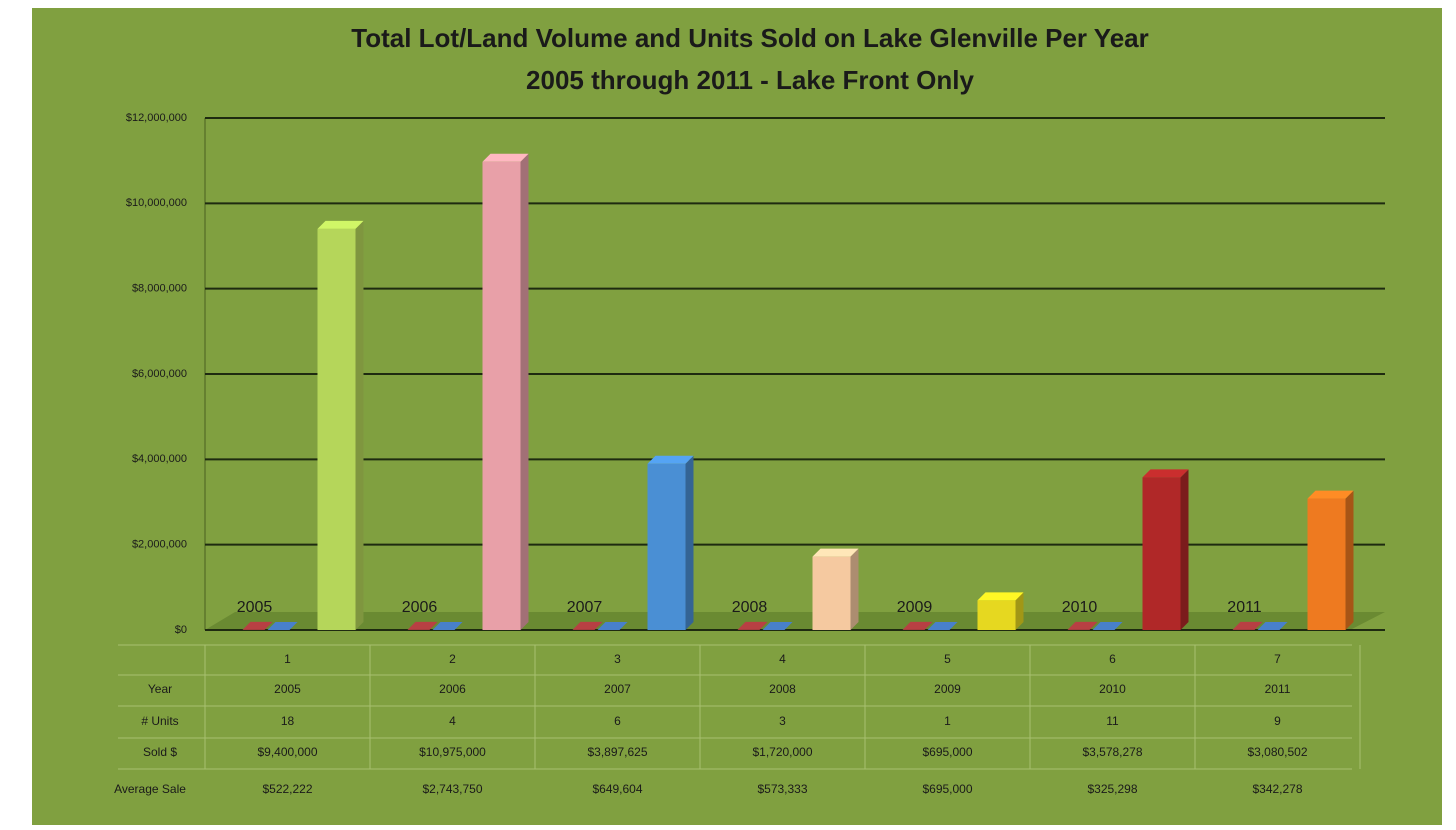  Describe the element at coordinates (782, 659) in the screenshot. I see `x-tick-label: 4` at that location.